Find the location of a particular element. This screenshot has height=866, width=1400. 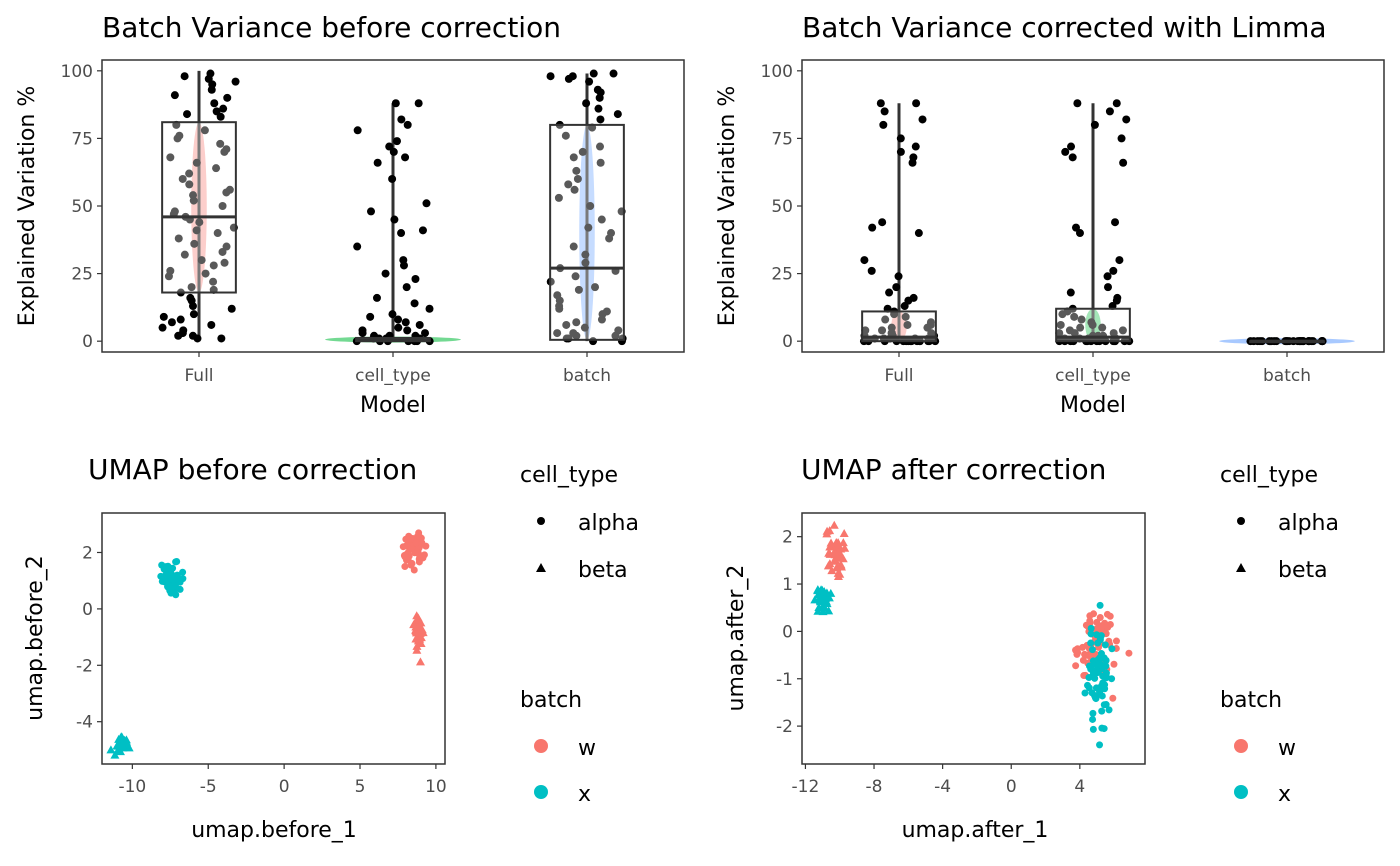

legend-umap-after: cell_type alpha beta batch w x is located at coordinates (1279, 635).